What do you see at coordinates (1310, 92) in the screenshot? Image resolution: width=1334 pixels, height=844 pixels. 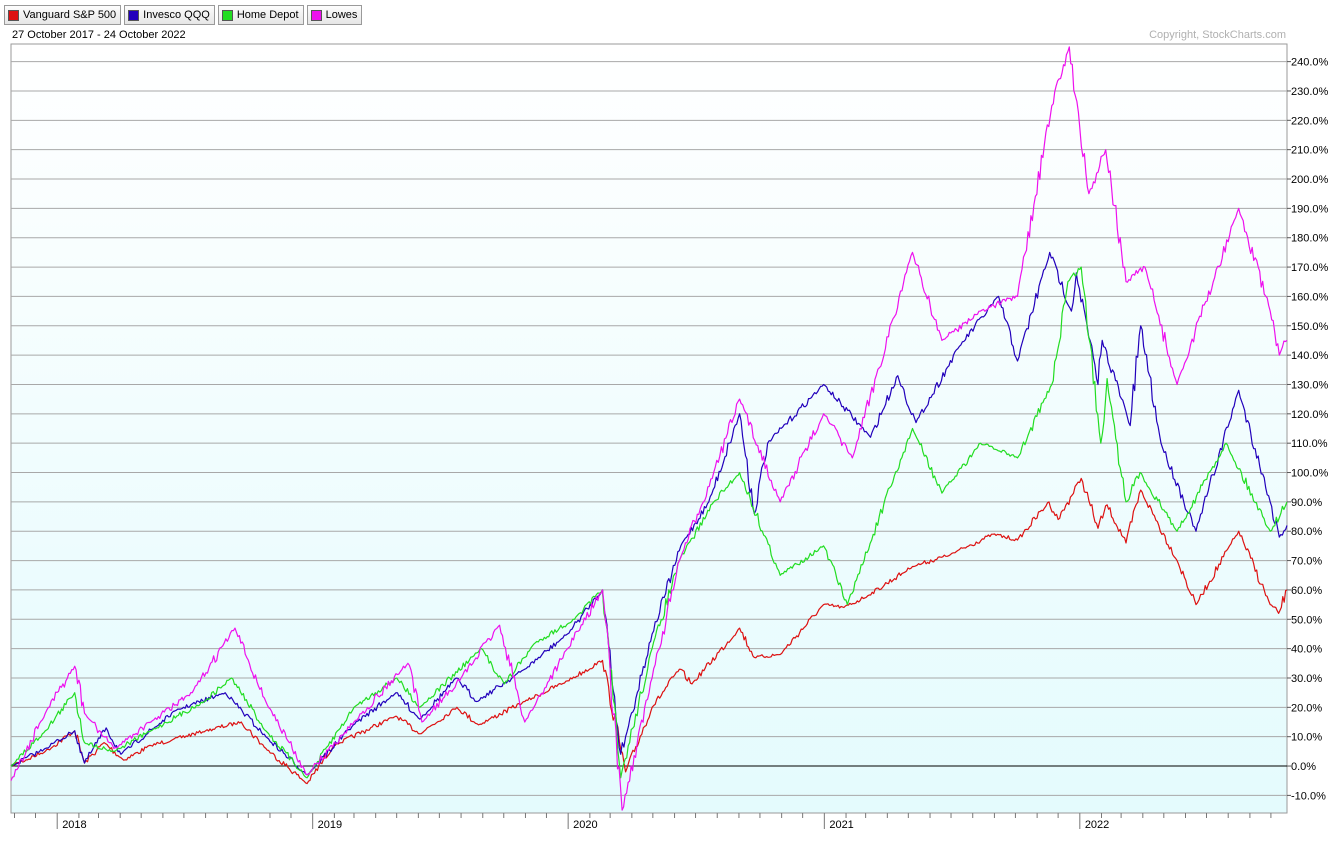 I see `y-tick-label: 230.0%` at bounding box center [1310, 92].